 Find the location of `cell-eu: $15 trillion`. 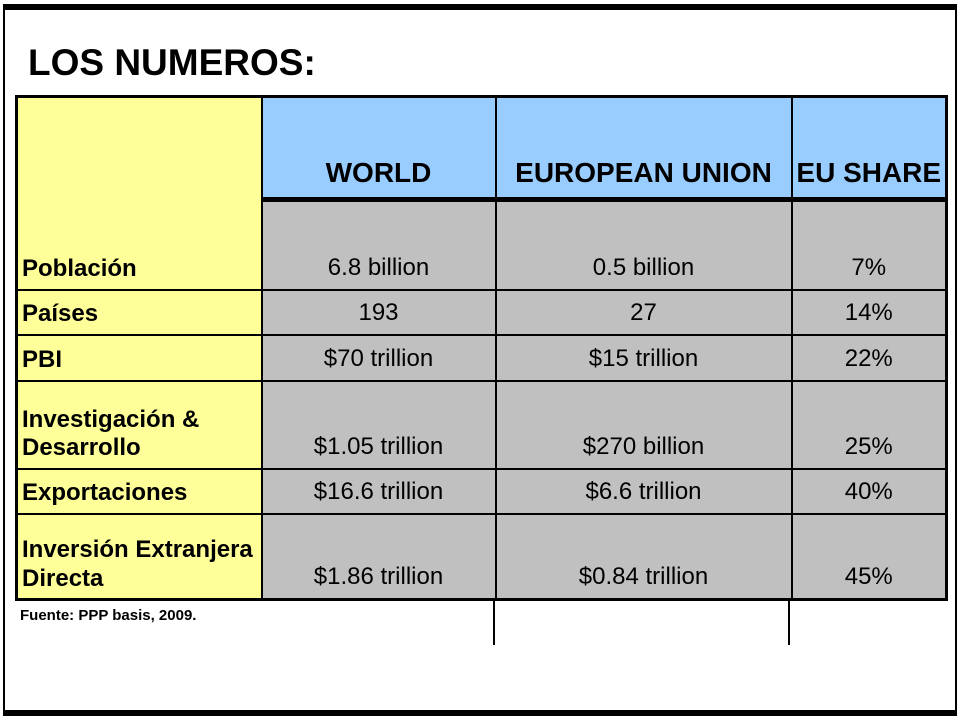

cell-eu: $15 trillion is located at coordinates (643, 357).